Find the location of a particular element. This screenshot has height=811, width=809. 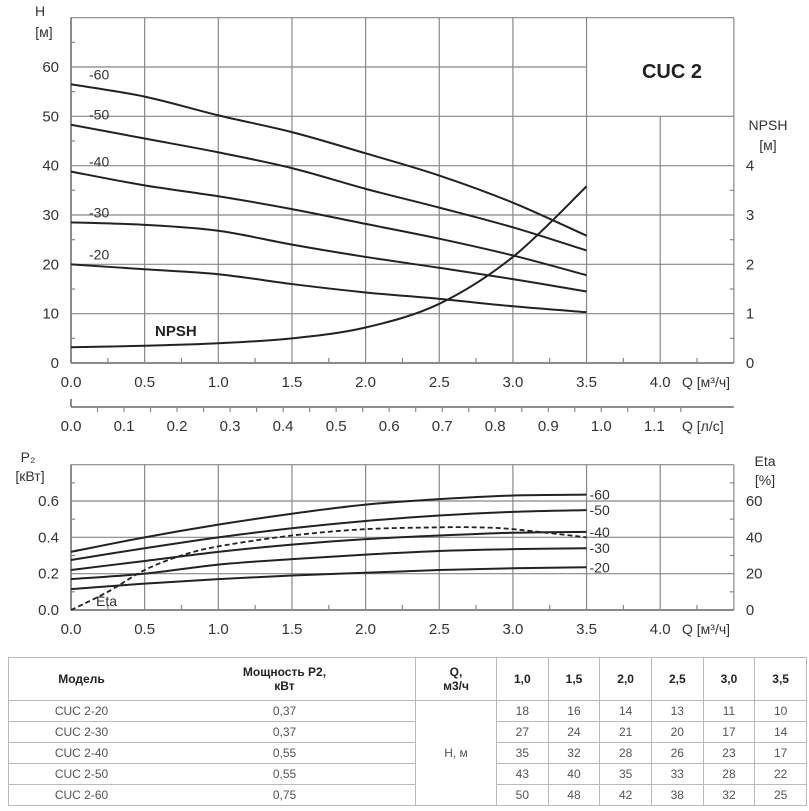

y-axis-unit: [м] is located at coordinates (43, 32).